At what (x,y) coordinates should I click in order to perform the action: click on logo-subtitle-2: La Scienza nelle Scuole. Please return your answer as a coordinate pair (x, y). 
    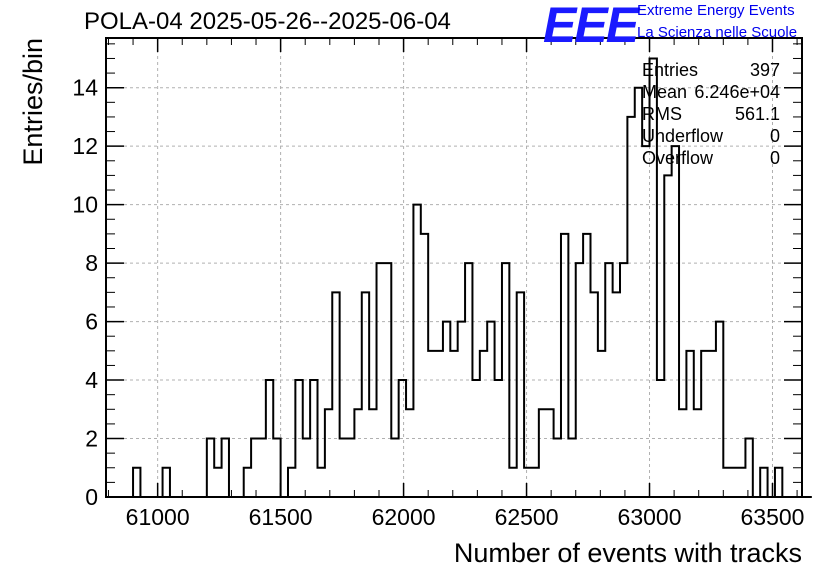
    Looking at the image, I should click on (717, 32).